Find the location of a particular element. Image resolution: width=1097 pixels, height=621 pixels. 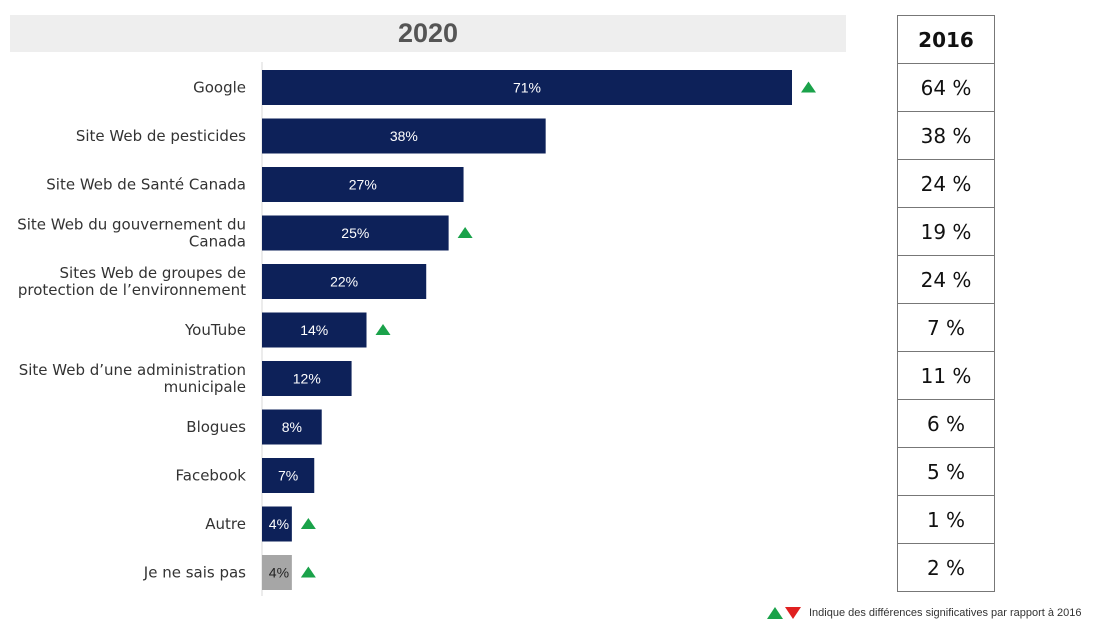

category-label: Autre is located at coordinates (225, 524).